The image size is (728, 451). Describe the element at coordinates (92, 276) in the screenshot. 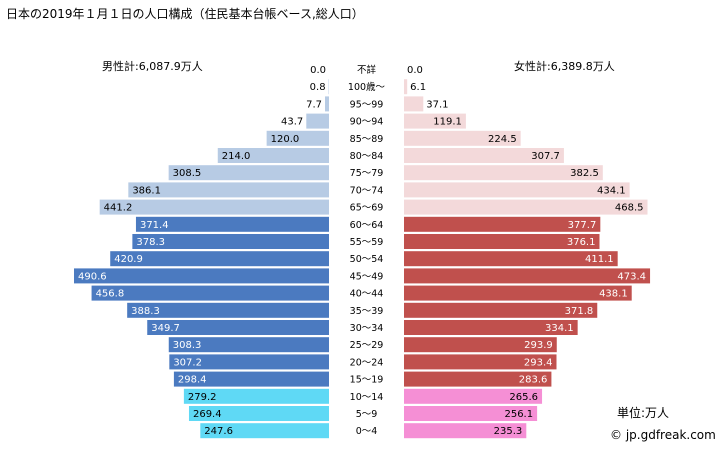

I see `male-value-label: 490.6` at that location.